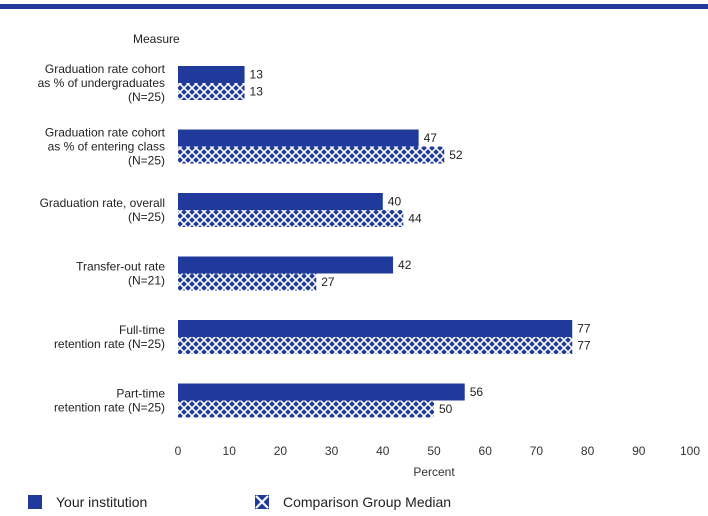  Describe the element at coordinates (434, 451) in the screenshot. I see `x-tick-label: 50` at that location.